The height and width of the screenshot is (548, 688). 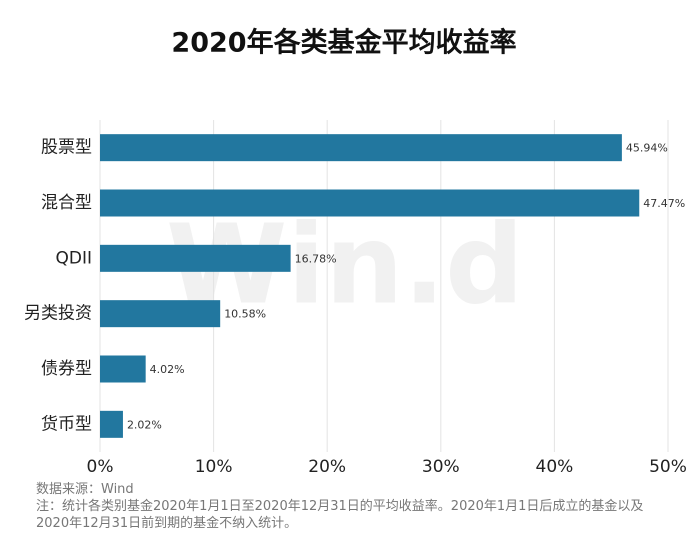 What do you see at coordinates (441, 467) in the screenshot?
I see `x-tick-label: 30%` at bounding box center [441, 467].